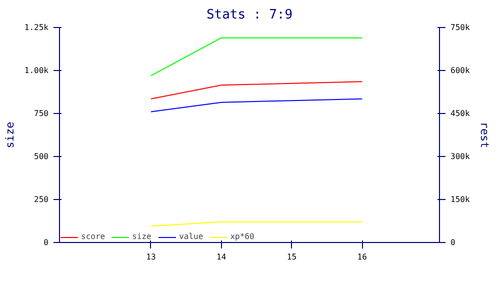 This screenshot has width=500, height=300. Describe the element at coordinates (291, 257) in the screenshot. I see `x-tick-label: 15` at that location.